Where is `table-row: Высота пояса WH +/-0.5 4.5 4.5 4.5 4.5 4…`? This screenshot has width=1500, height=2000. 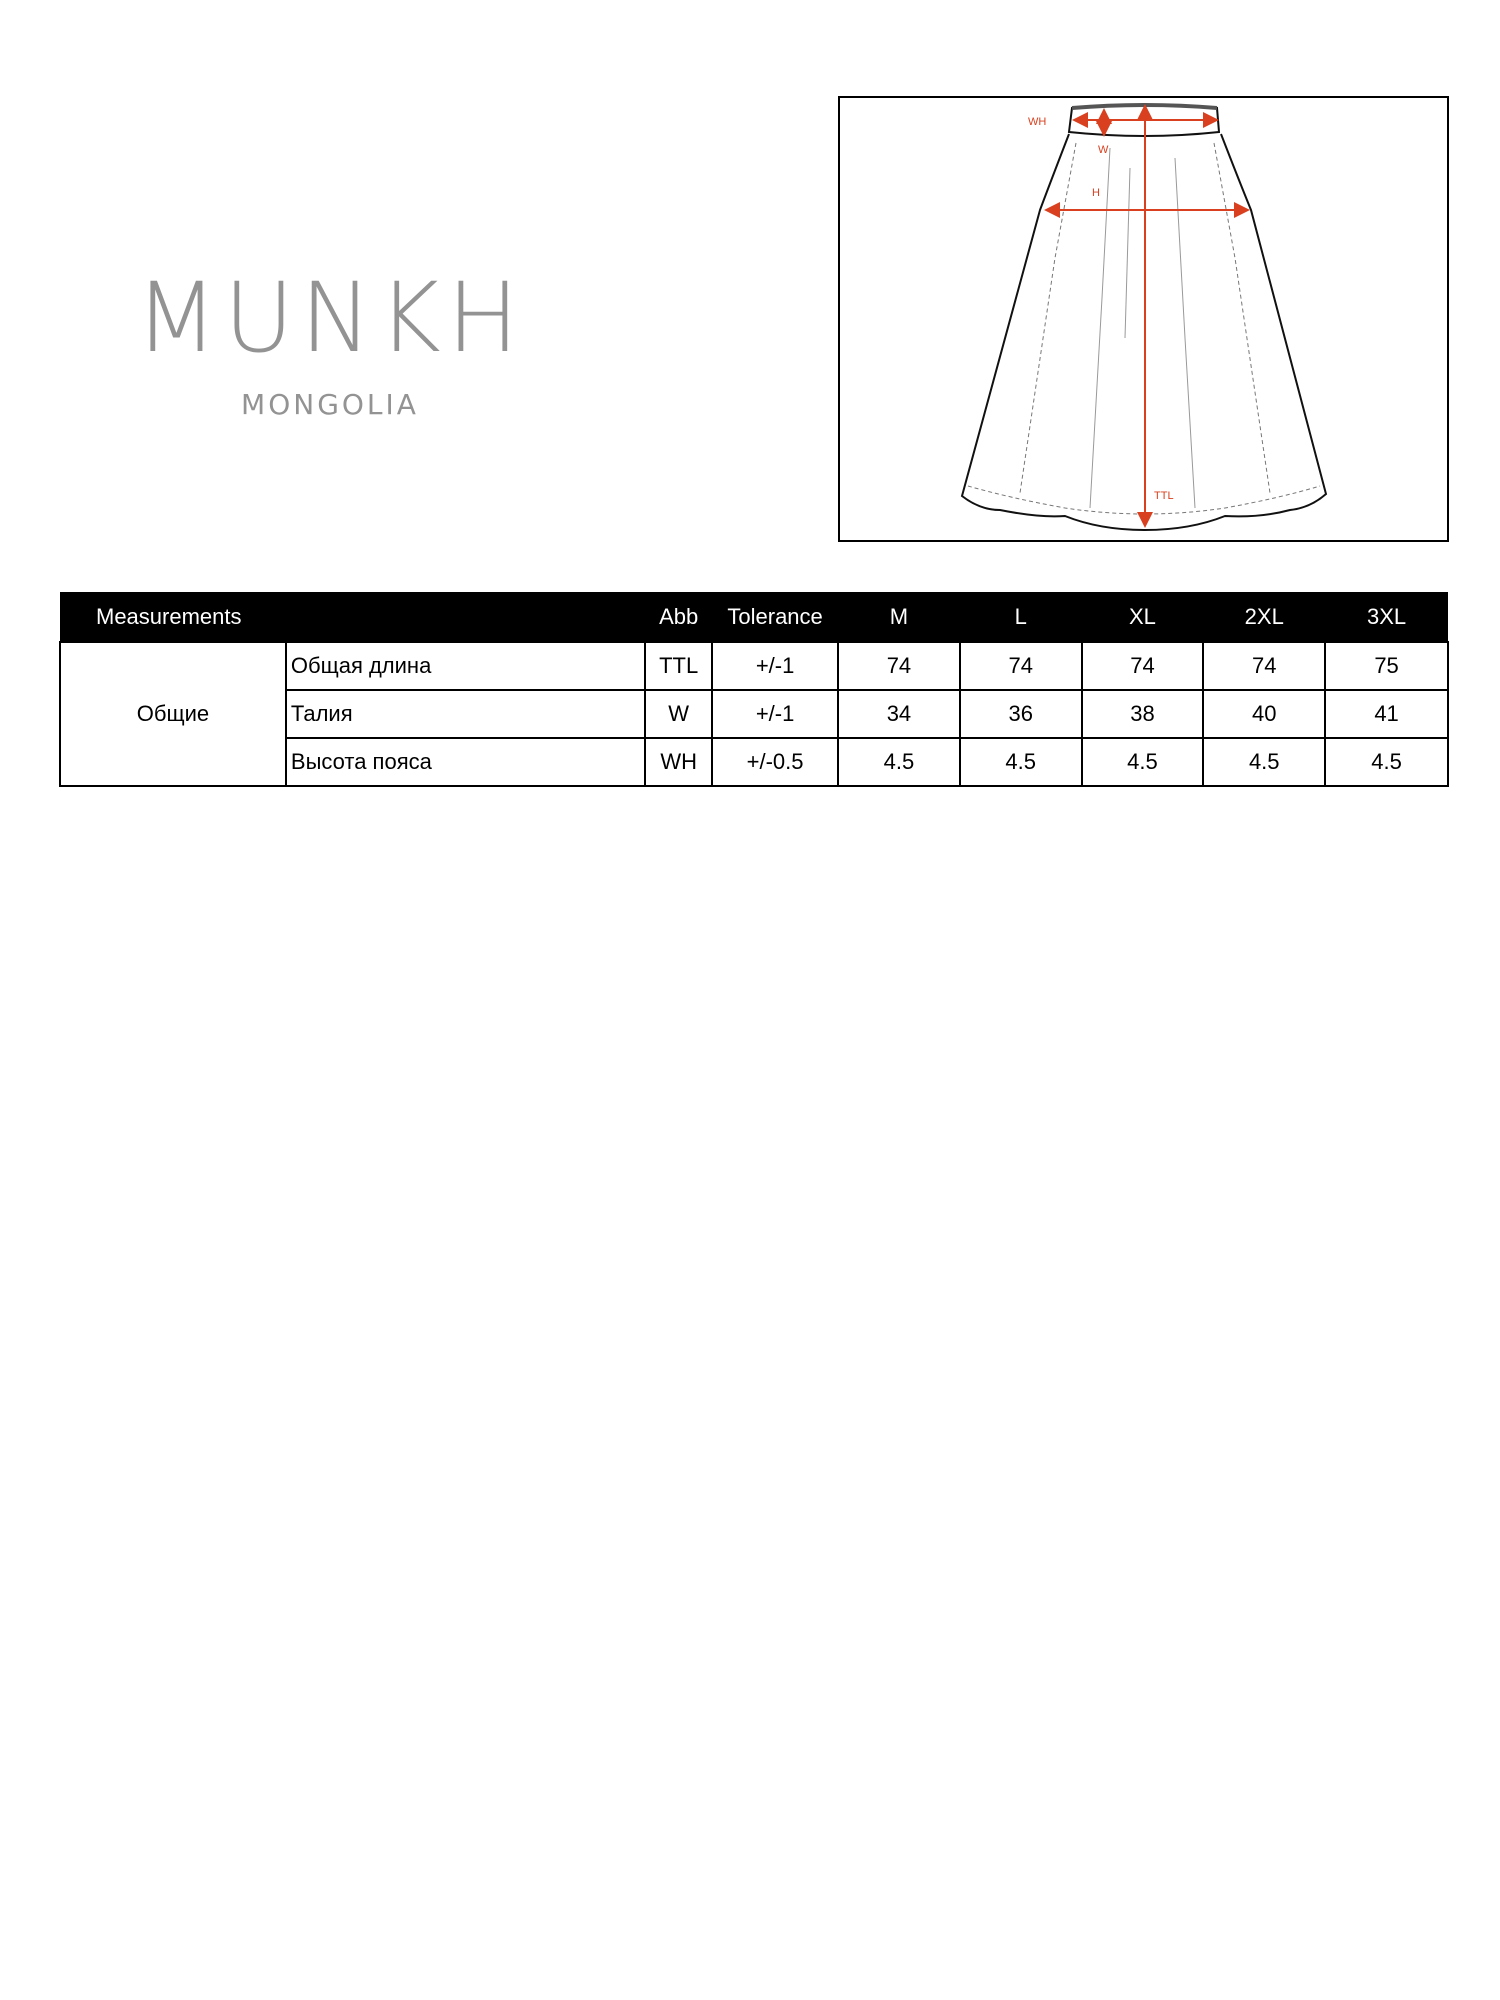 table-row: Высота пояса WH +/-0.5 4.5 4.5 4.5 4.5 4… is located at coordinates (754, 762).